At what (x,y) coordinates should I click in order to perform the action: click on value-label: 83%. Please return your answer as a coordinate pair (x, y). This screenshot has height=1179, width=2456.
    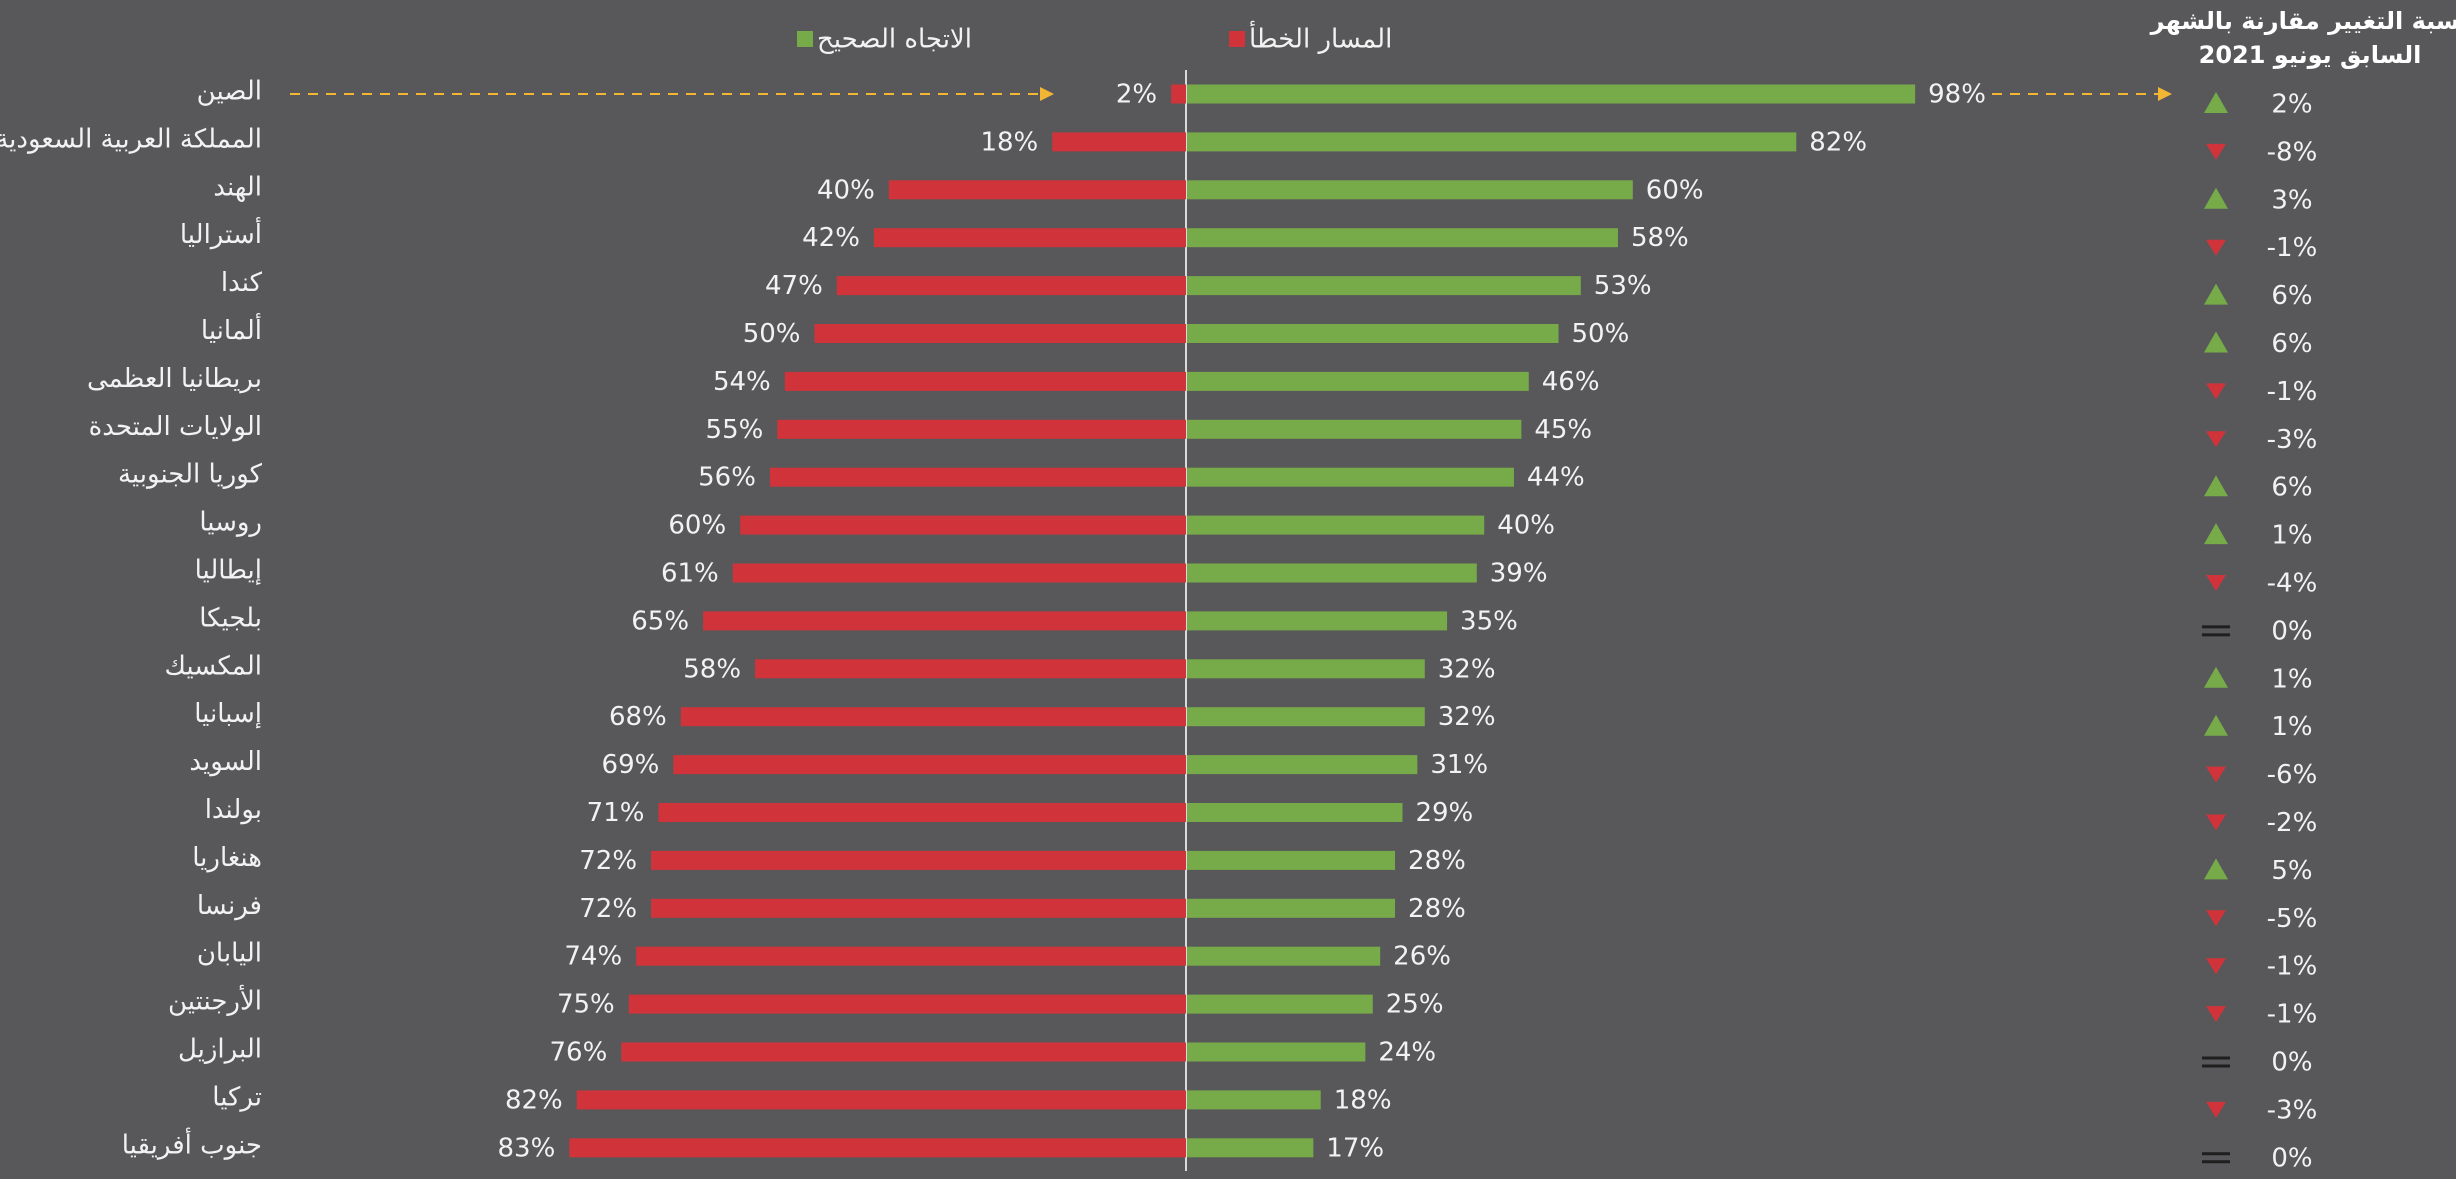
    Looking at the image, I should click on (527, 1148).